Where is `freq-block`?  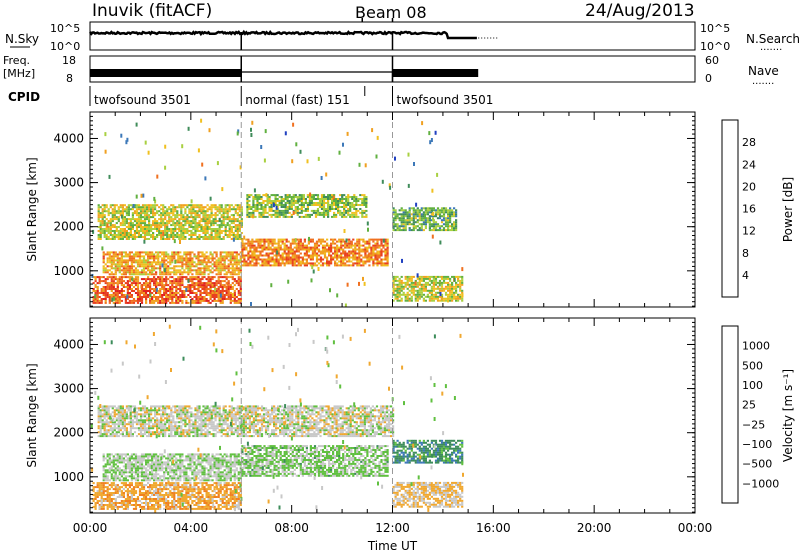 freq-block is located at coordinates (435, 73).